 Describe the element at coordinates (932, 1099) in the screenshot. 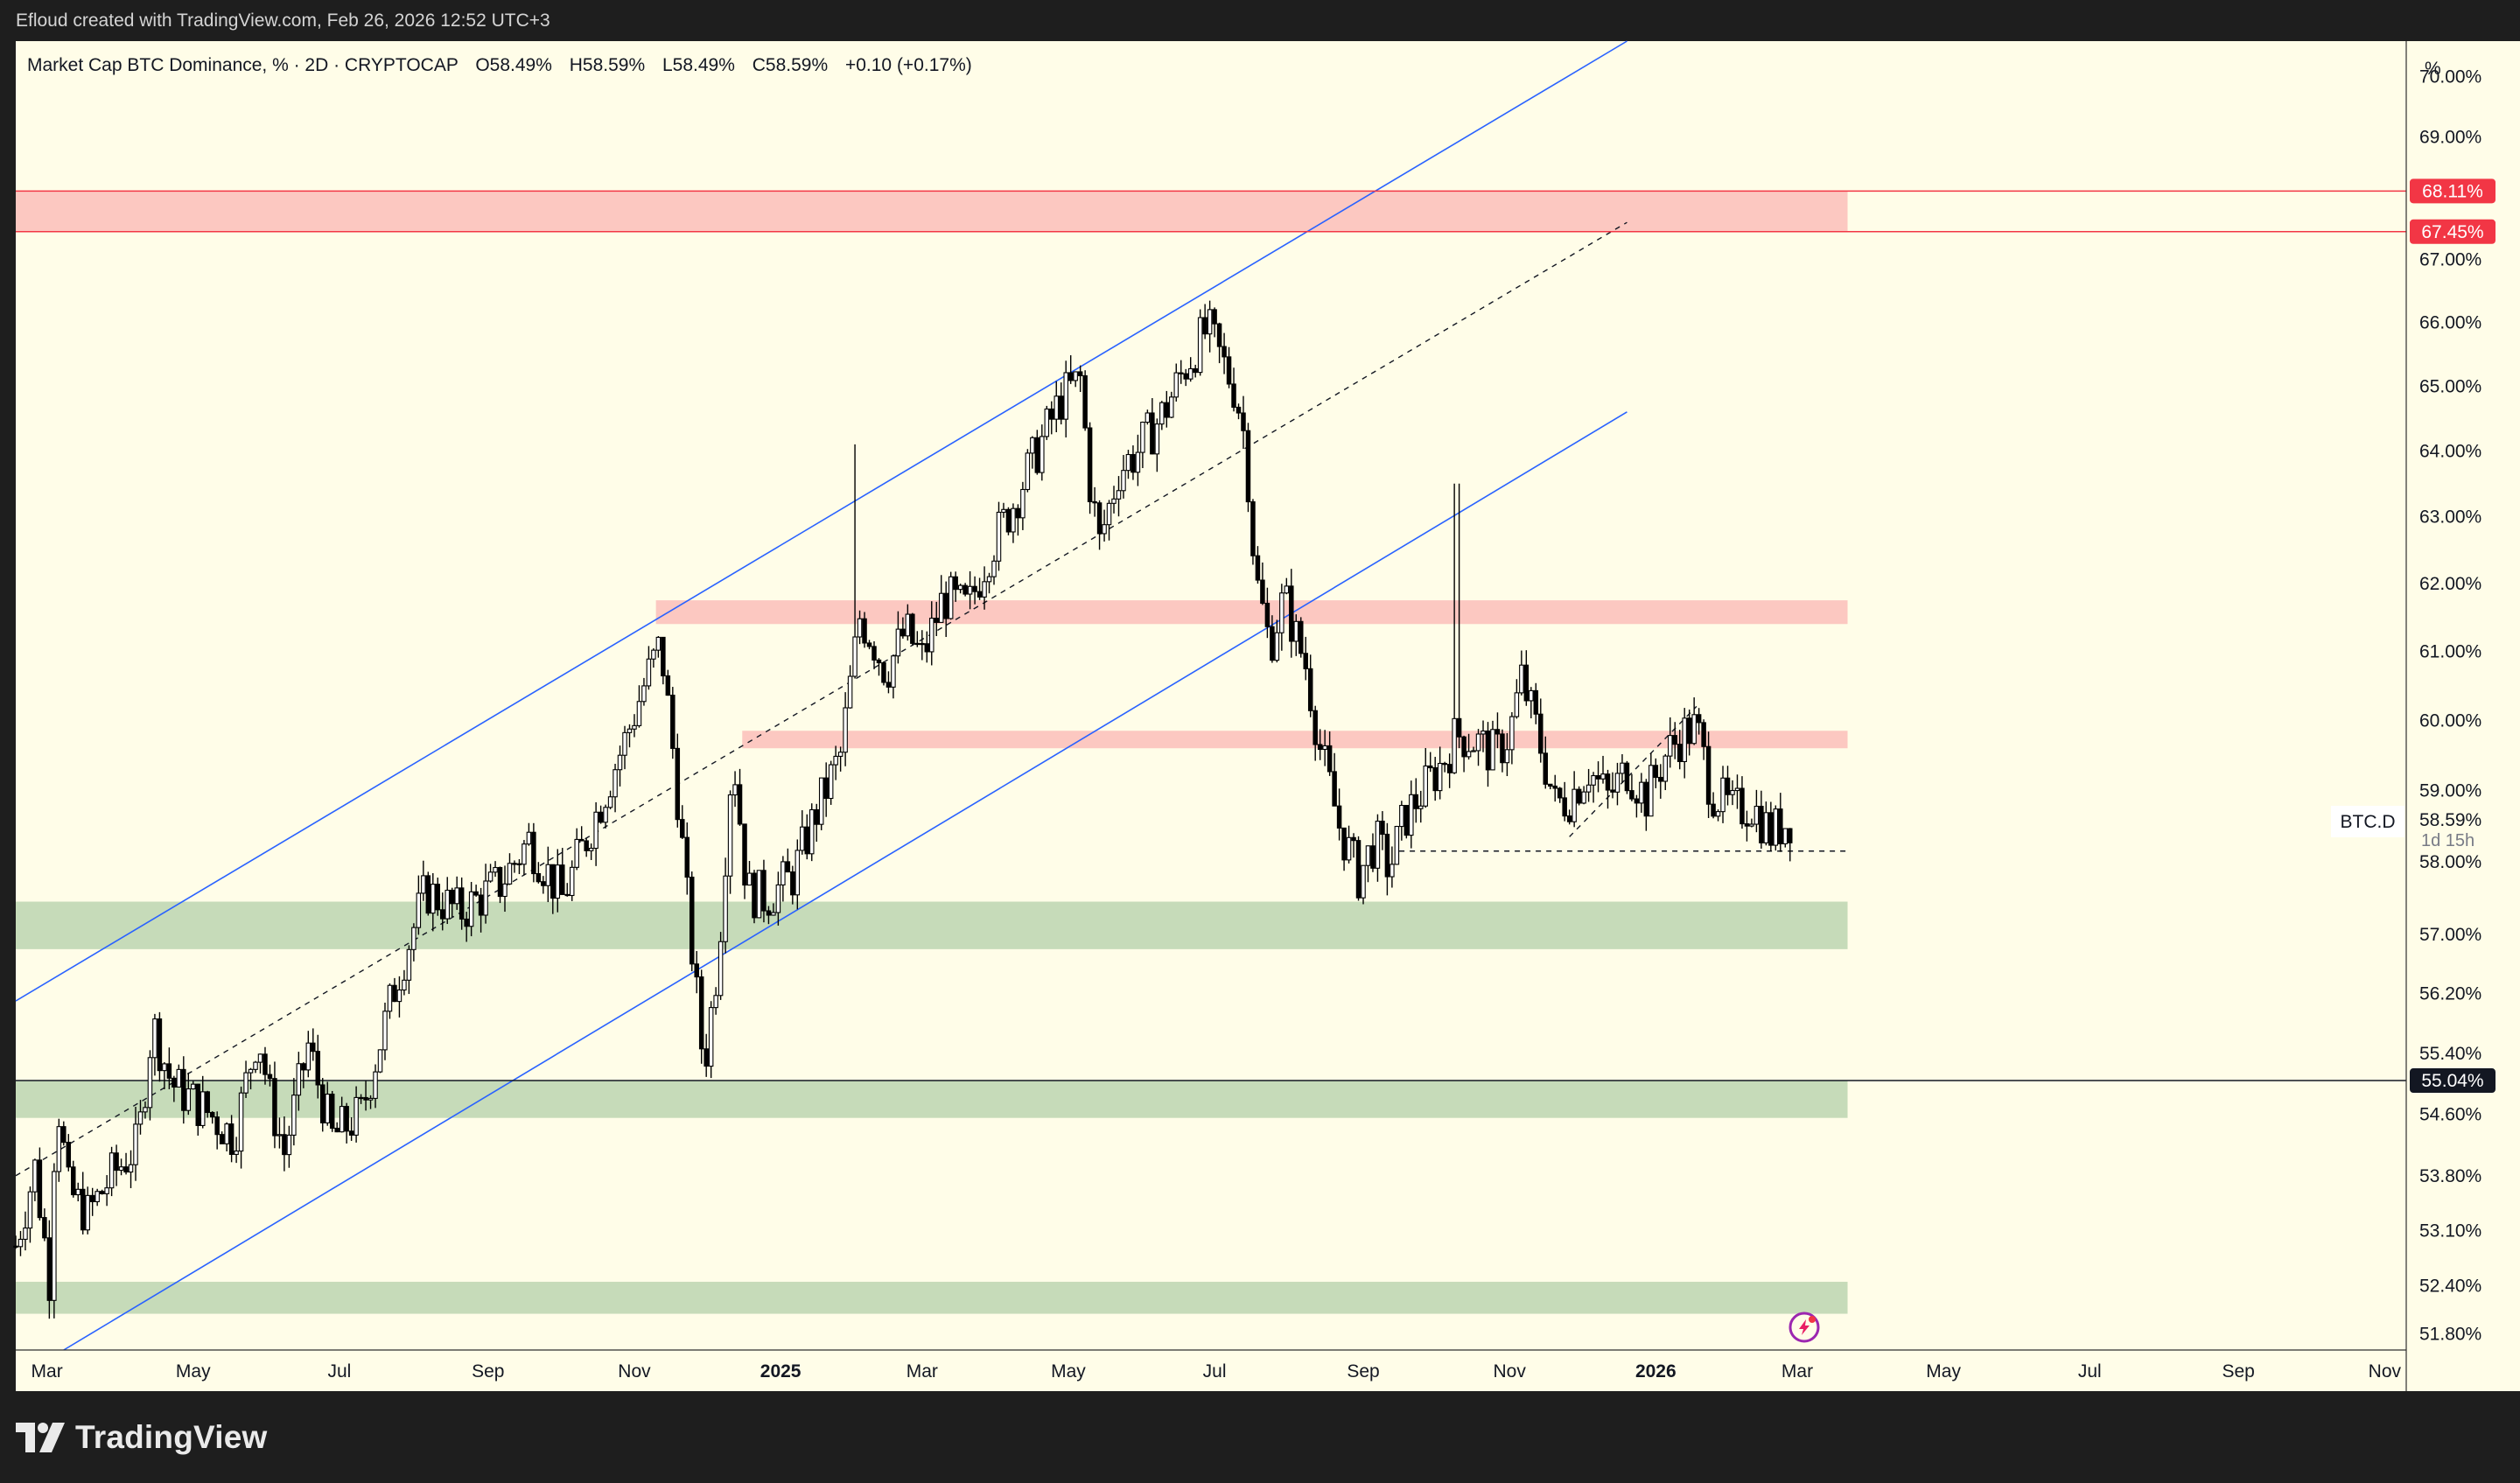

I see `support-mid-zone` at that location.